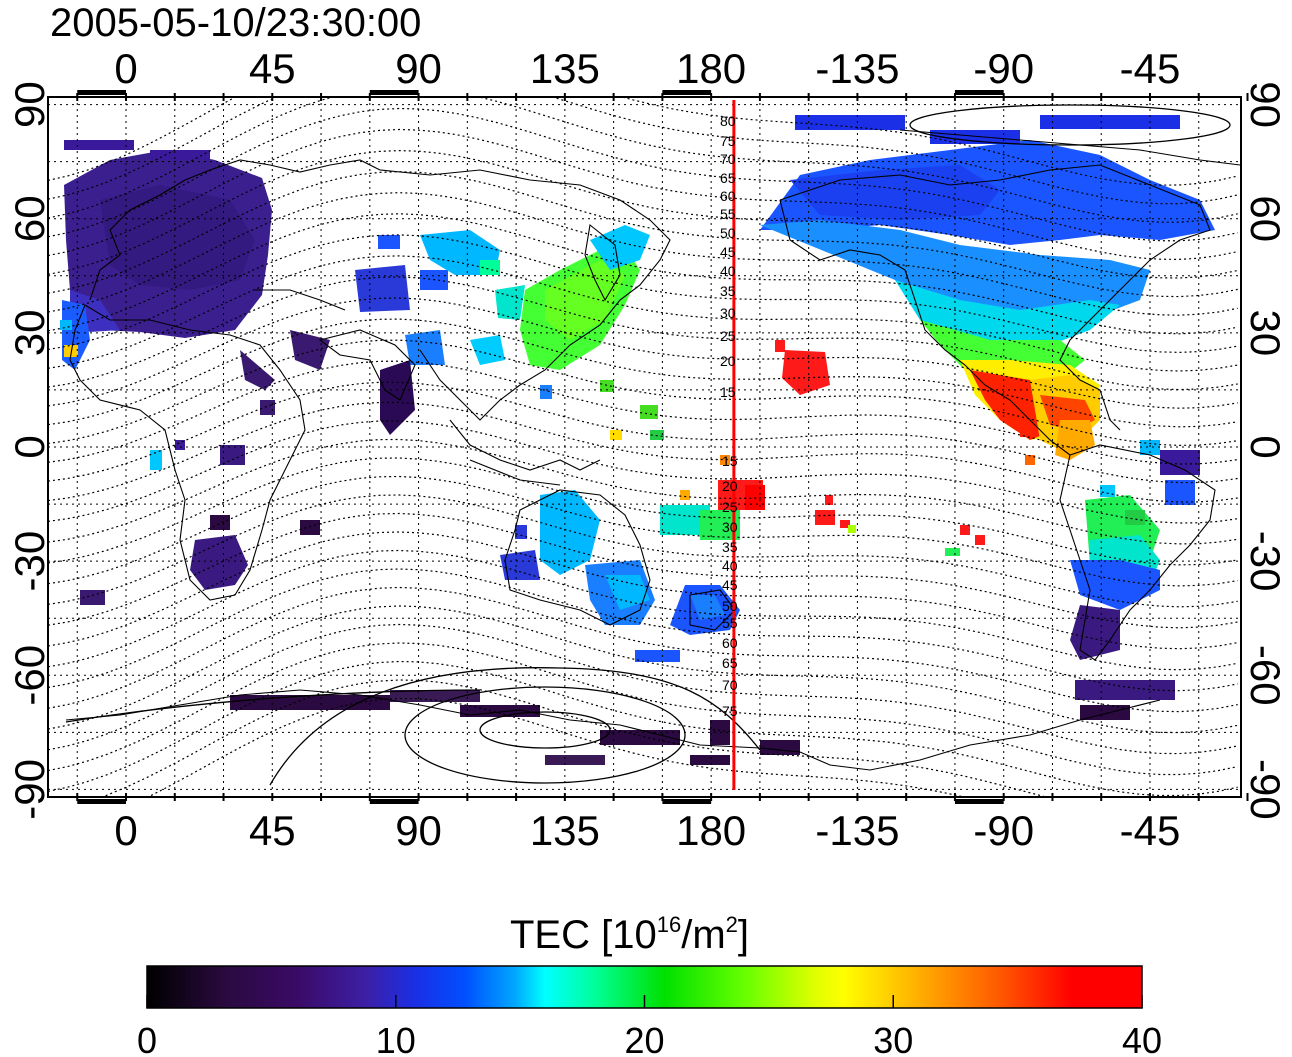 This screenshot has height=1057, width=1292. Describe the element at coordinates (728, 233) in the screenshot. I see `contour-label-north: 50` at that location.